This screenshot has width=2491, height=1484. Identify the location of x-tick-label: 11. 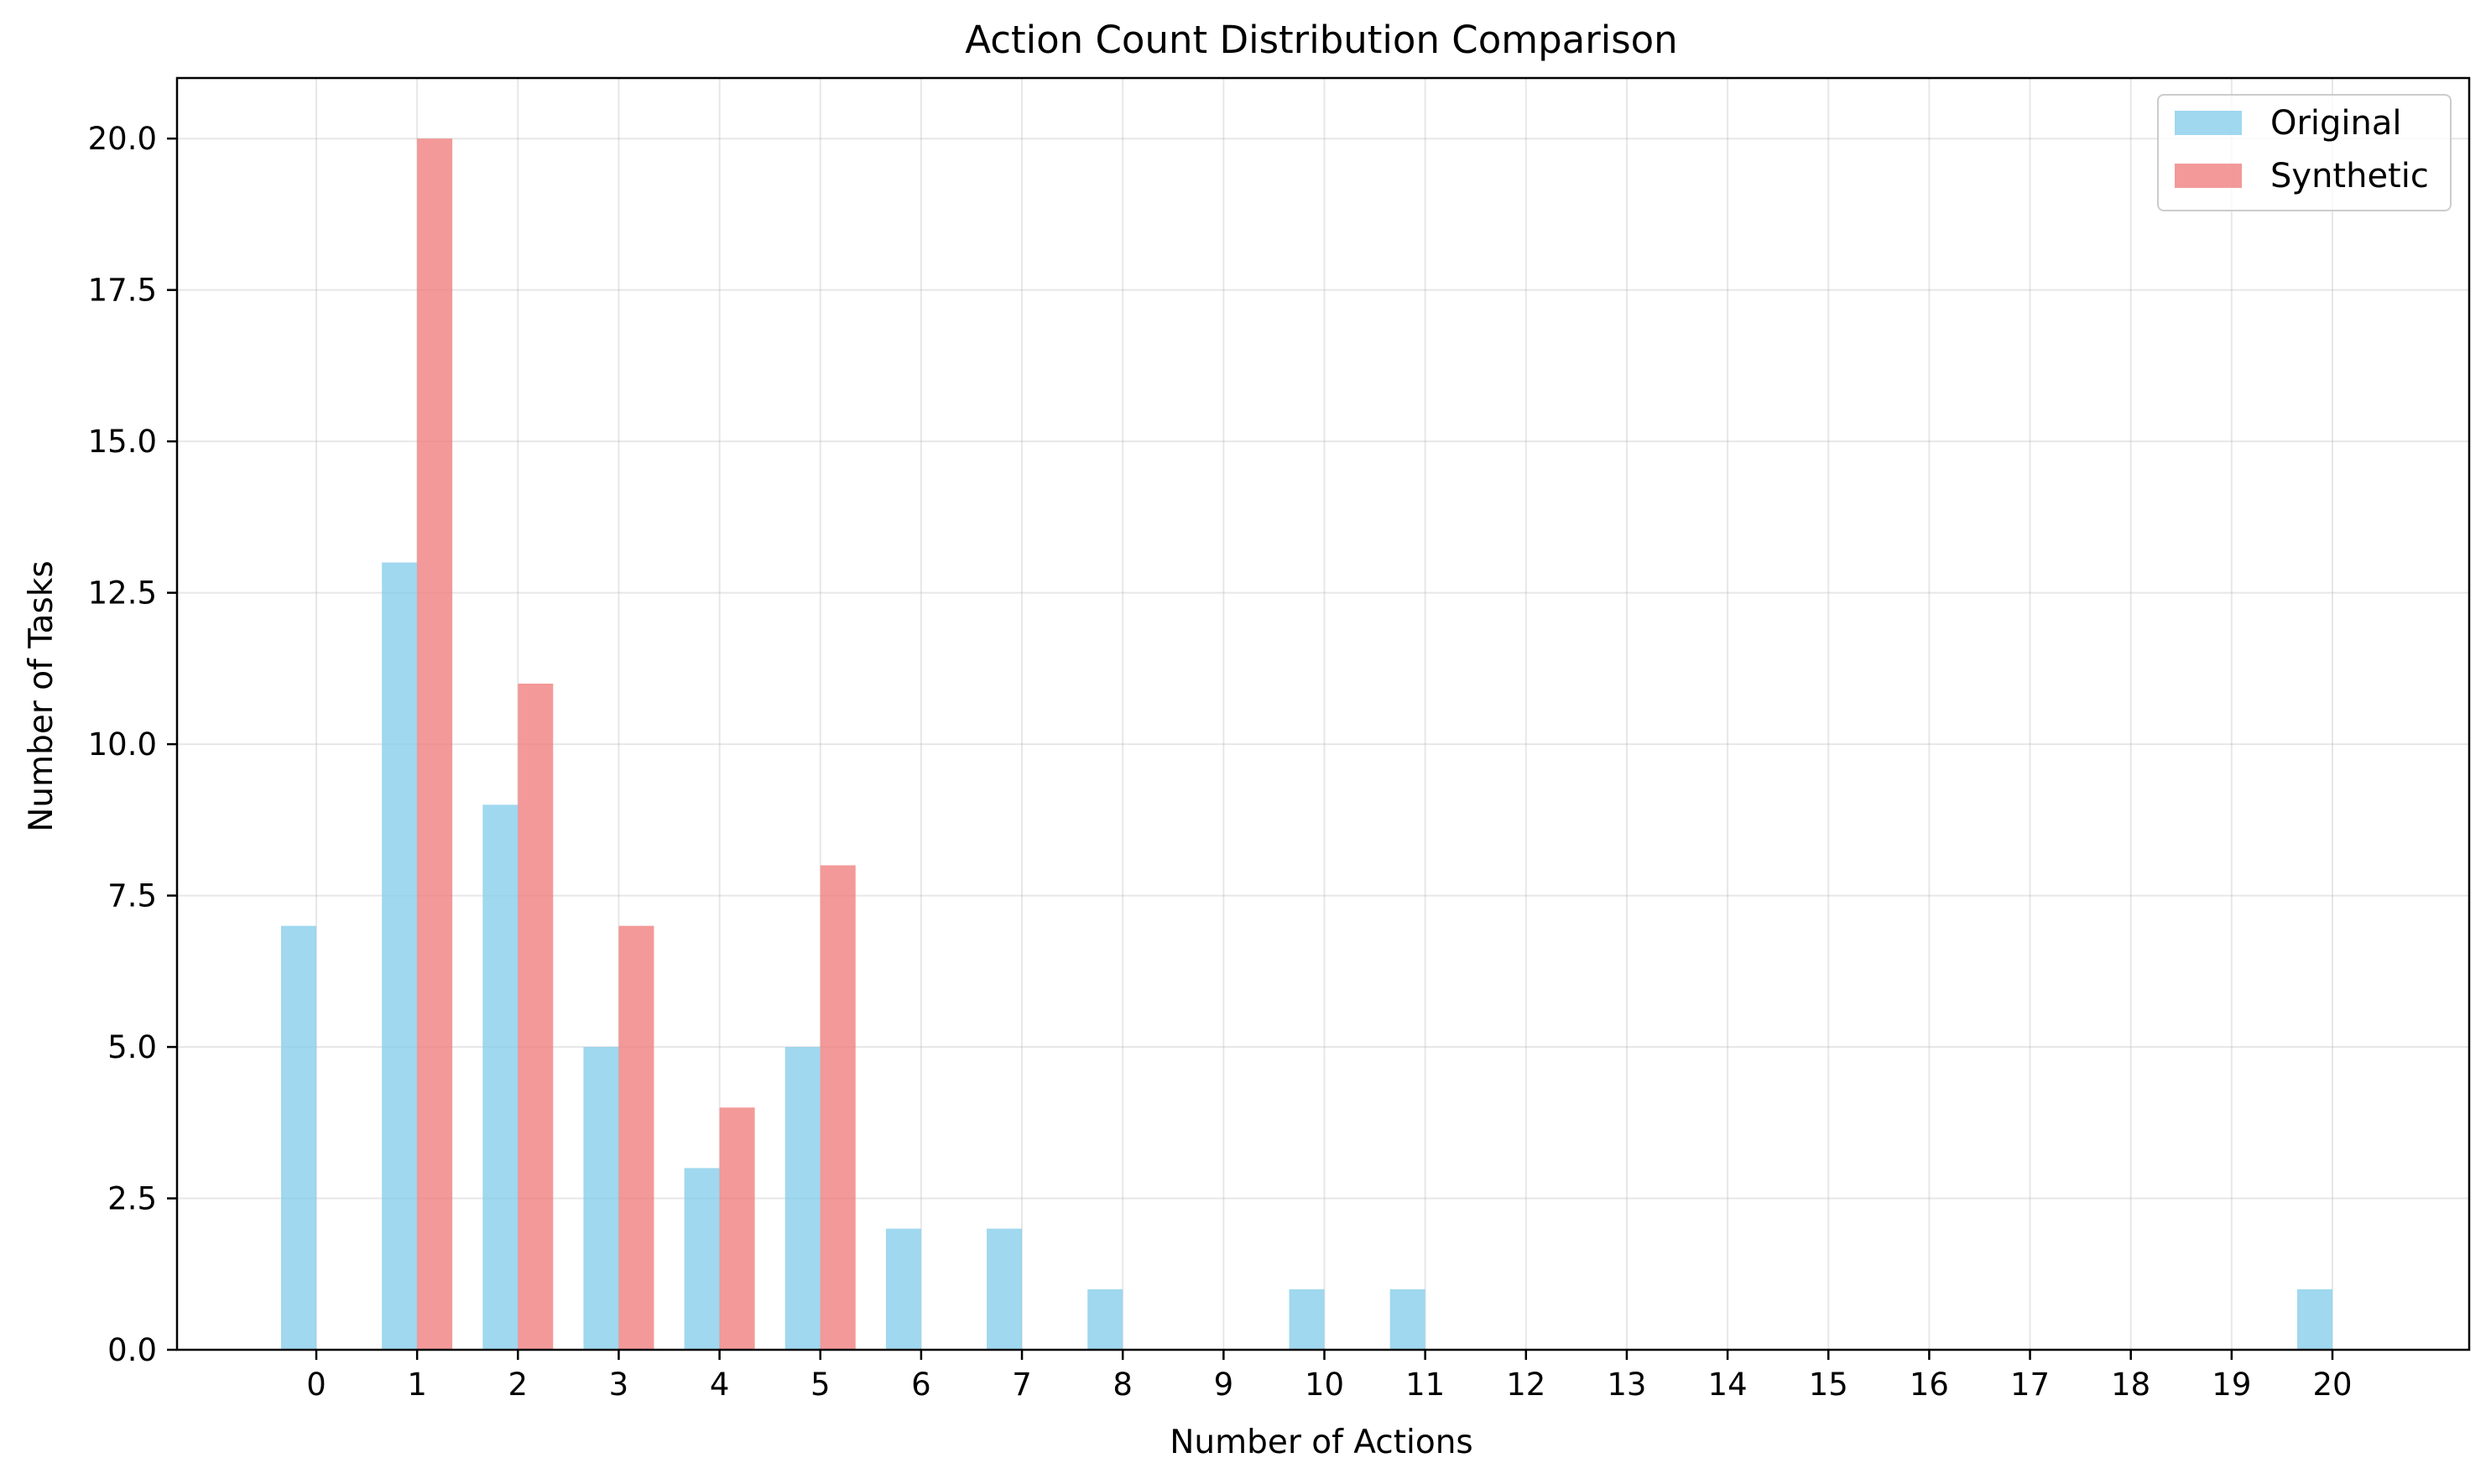
(1425, 1385).